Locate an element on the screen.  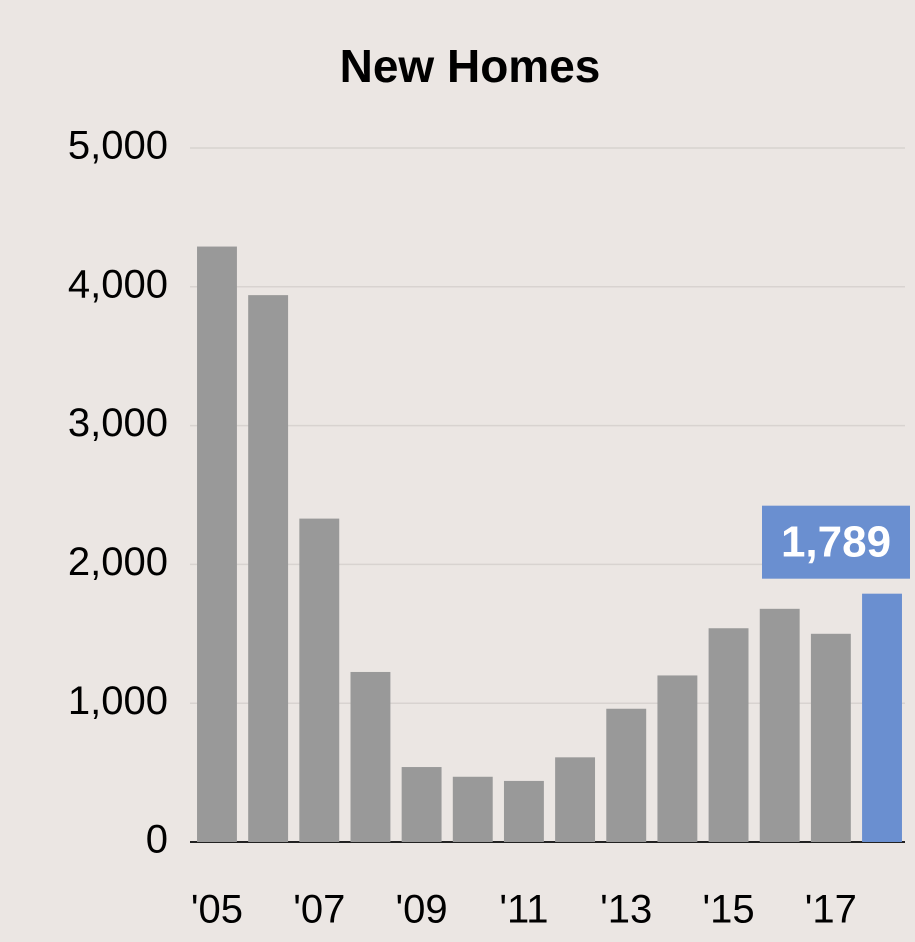
value-label-box is located at coordinates (836, 542).